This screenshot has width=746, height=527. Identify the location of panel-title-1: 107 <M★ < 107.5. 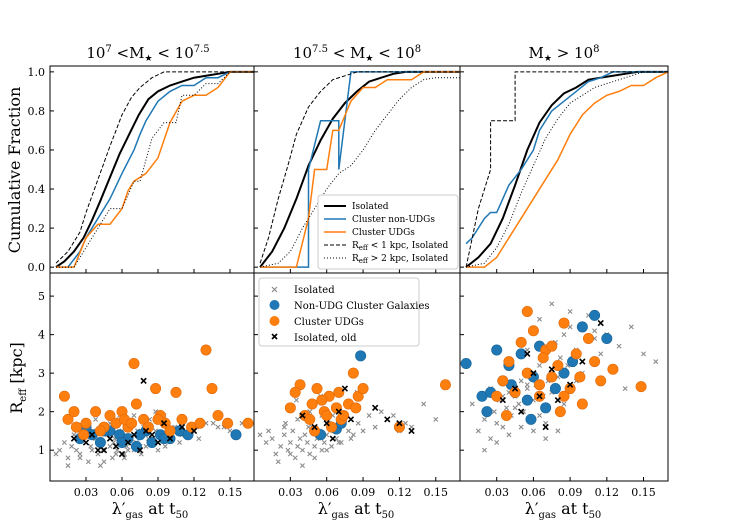
(147, 54).